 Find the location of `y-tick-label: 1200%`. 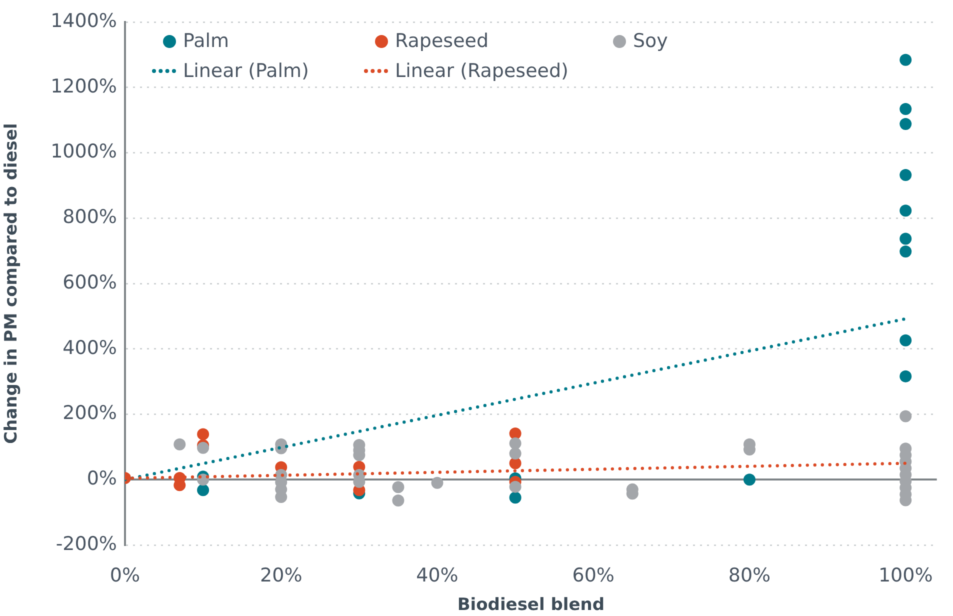

y-tick-label: 1200% is located at coordinates (83, 86).